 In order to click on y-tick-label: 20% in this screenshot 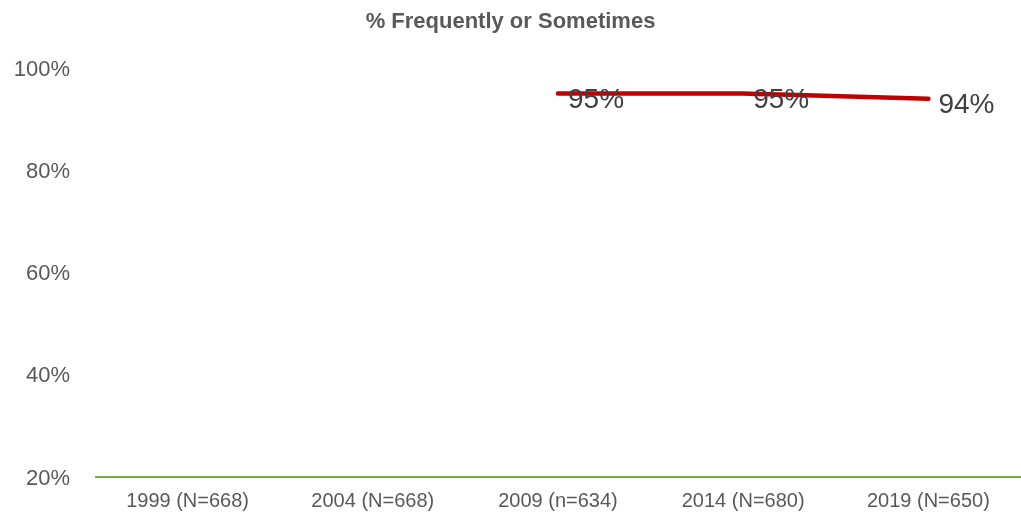, I will do `click(47, 477)`.